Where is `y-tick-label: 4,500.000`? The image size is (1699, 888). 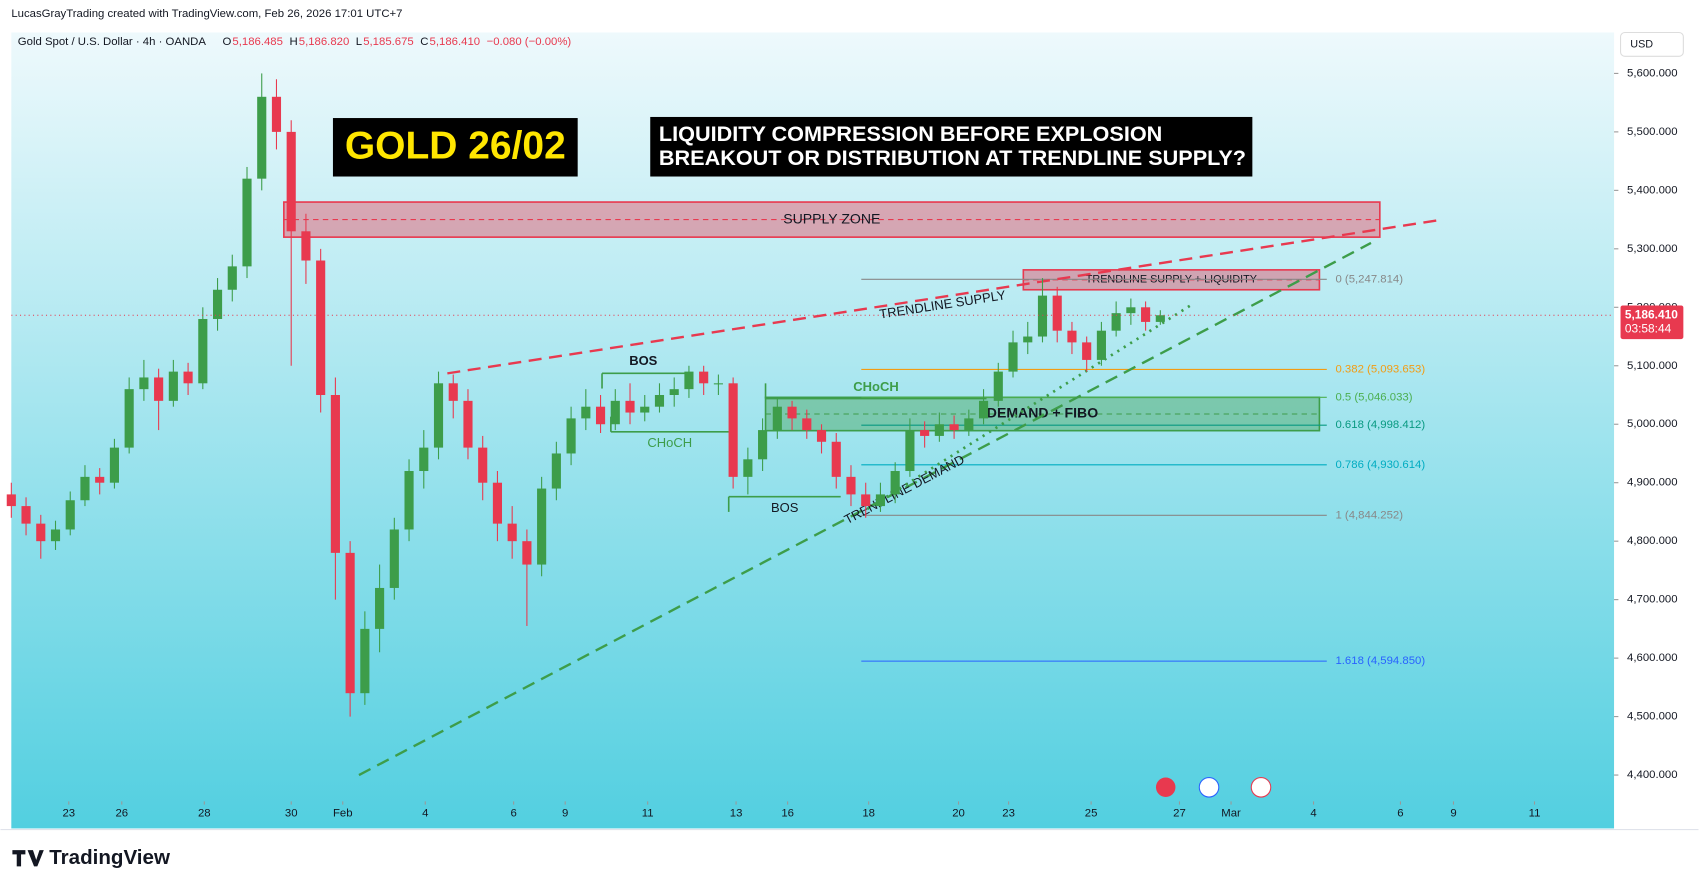 y-tick-label: 4,500.000 is located at coordinates (1652, 717).